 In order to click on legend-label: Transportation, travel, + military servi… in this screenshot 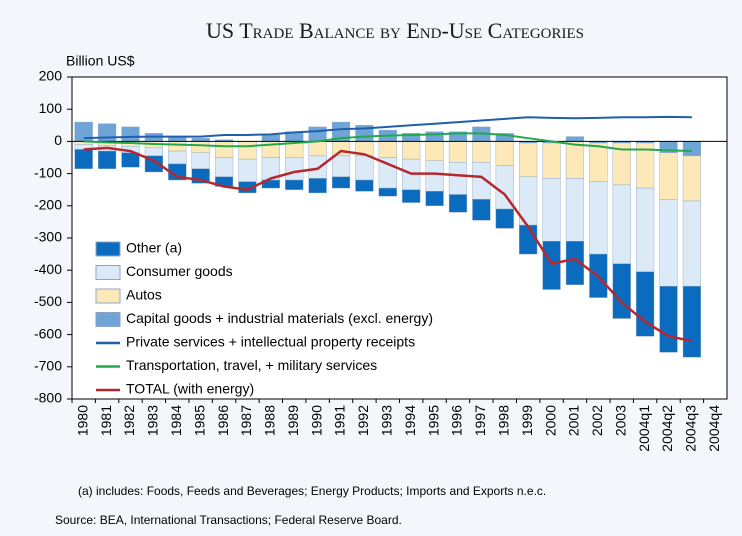, I will do `click(251, 365)`.